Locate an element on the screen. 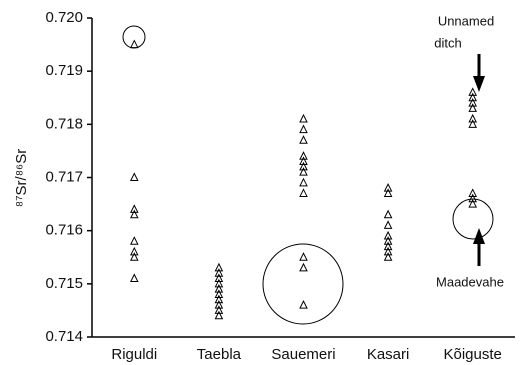 The image size is (520, 365). annotation: ditch is located at coordinates (447, 42).